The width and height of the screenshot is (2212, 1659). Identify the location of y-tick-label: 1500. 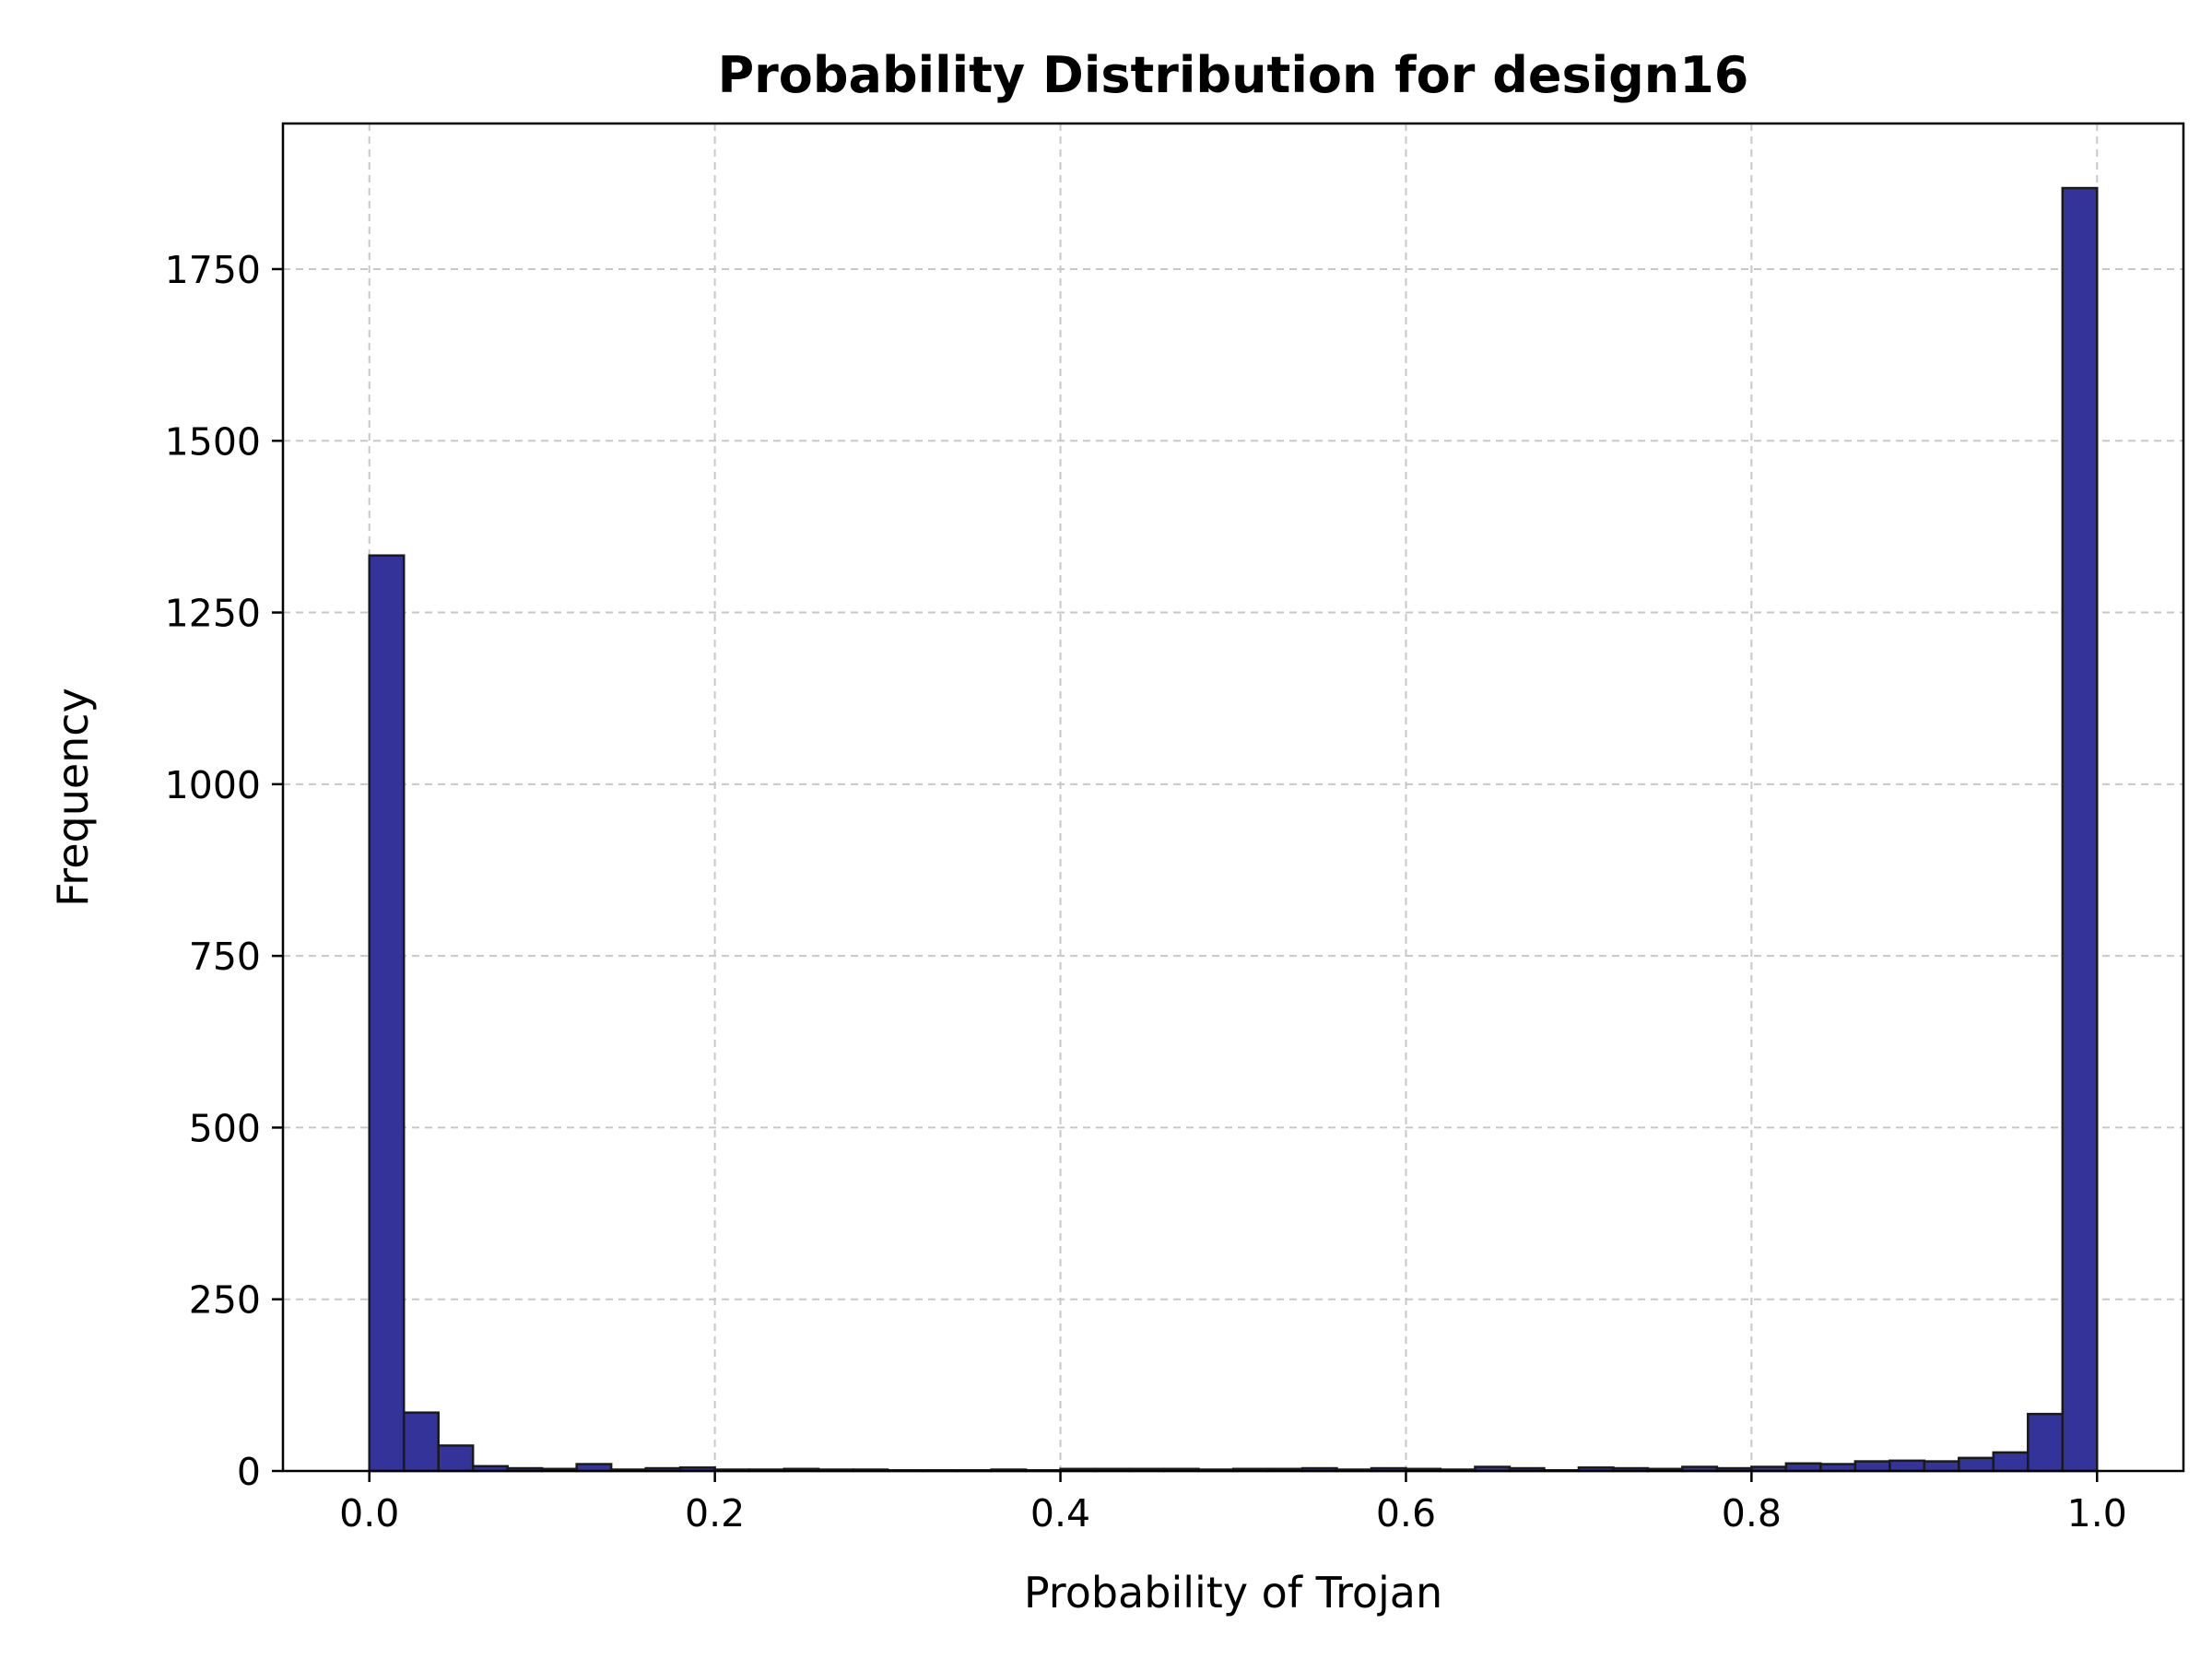
(213, 441).